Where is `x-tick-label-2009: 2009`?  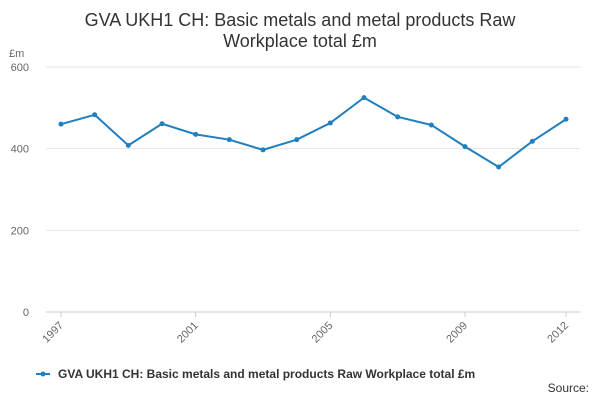 x-tick-label-2009: 2009 is located at coordinates (457, 333).